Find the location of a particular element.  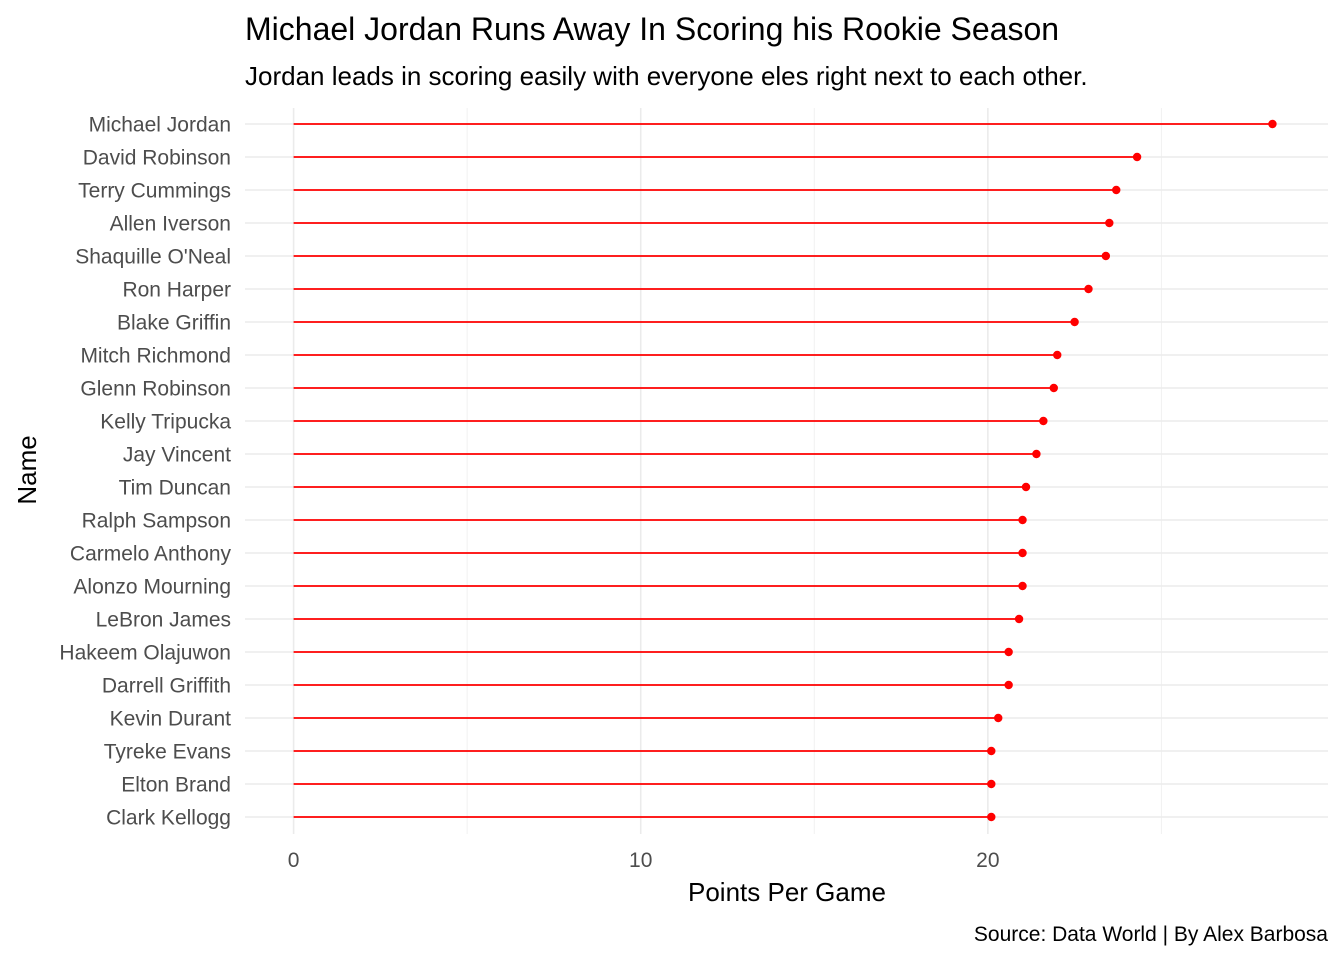

y-tick-label: Blake Griffin is located at coordinates (174, 323).